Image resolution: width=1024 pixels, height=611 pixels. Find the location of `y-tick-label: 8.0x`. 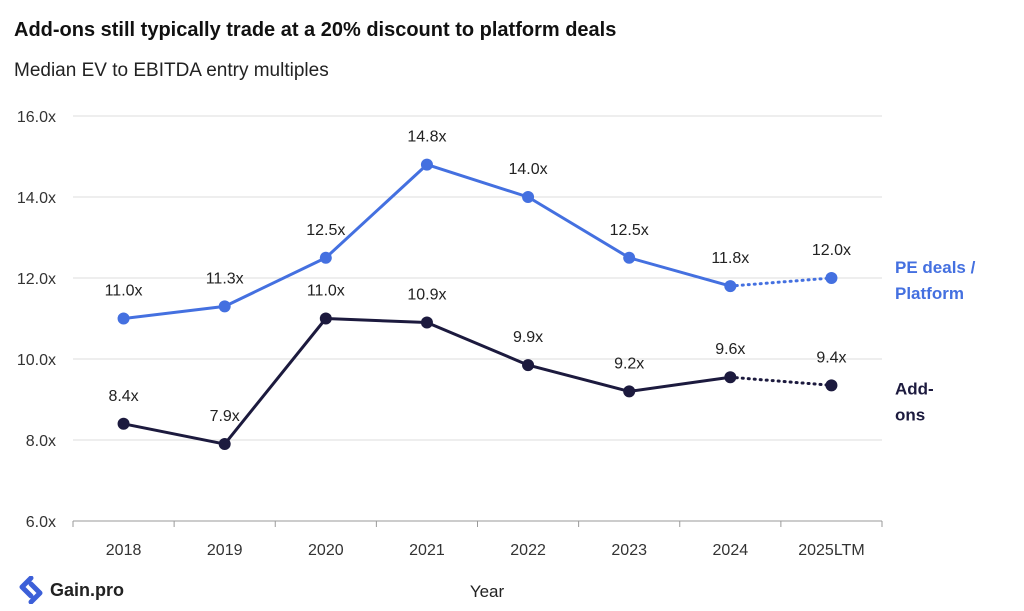

y-tick-label: 8.0x is located at coordinates (41, 441).